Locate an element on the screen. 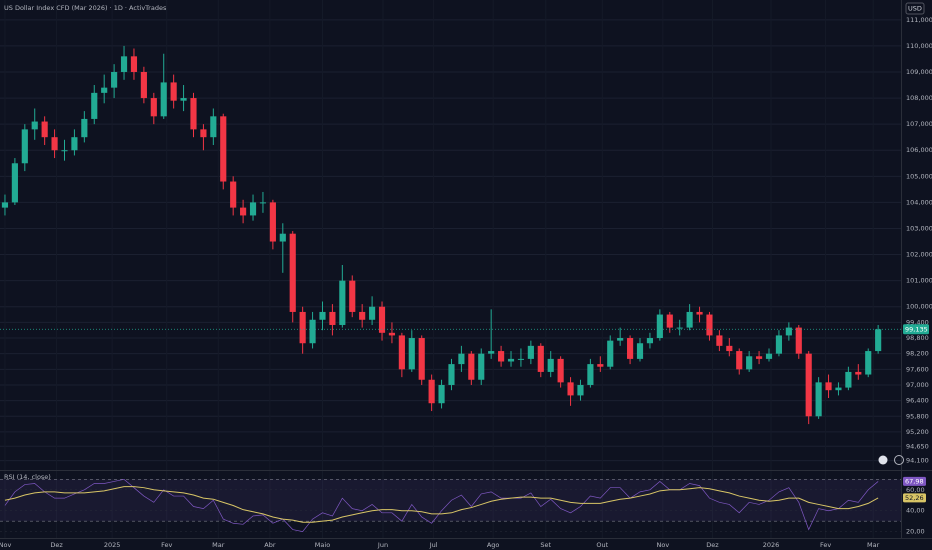 This screenshot has height=550, width=932. x-tick-label: Set is located at coordinates (545, 545).